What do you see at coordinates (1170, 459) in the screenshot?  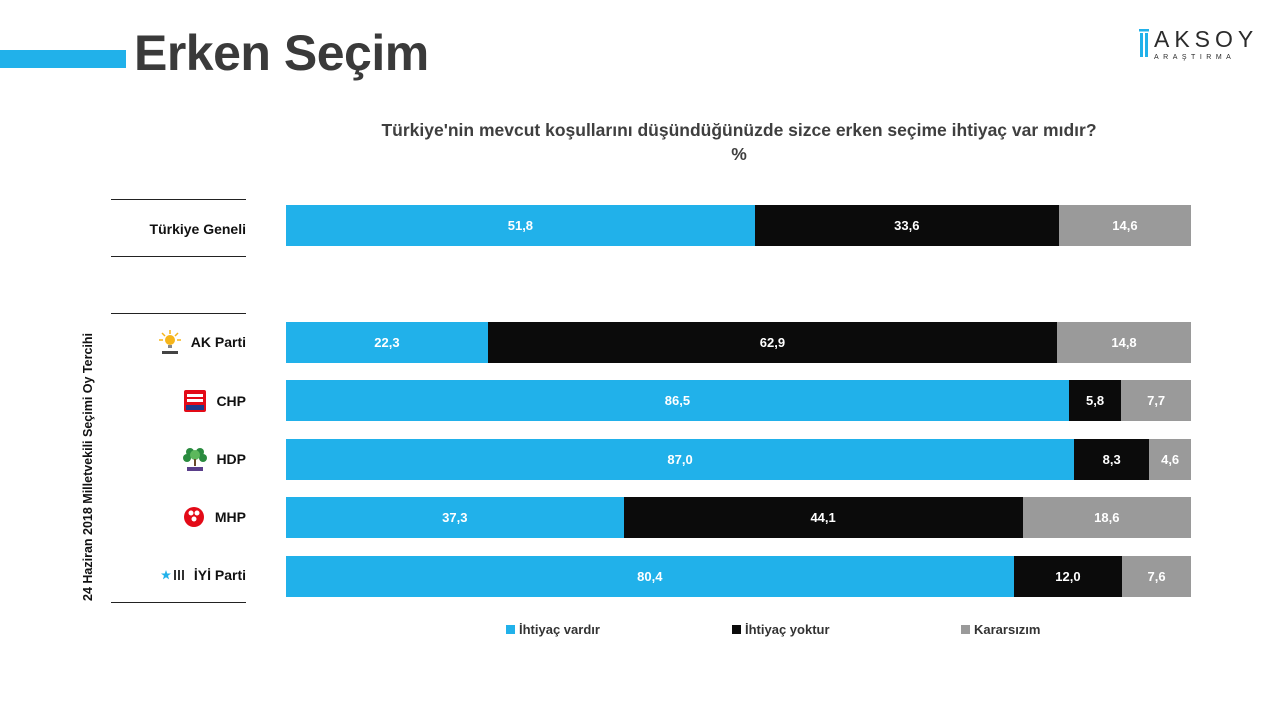 I see `bar-segment-kararsizim: 4,6` at bounding box center [1170, 459].